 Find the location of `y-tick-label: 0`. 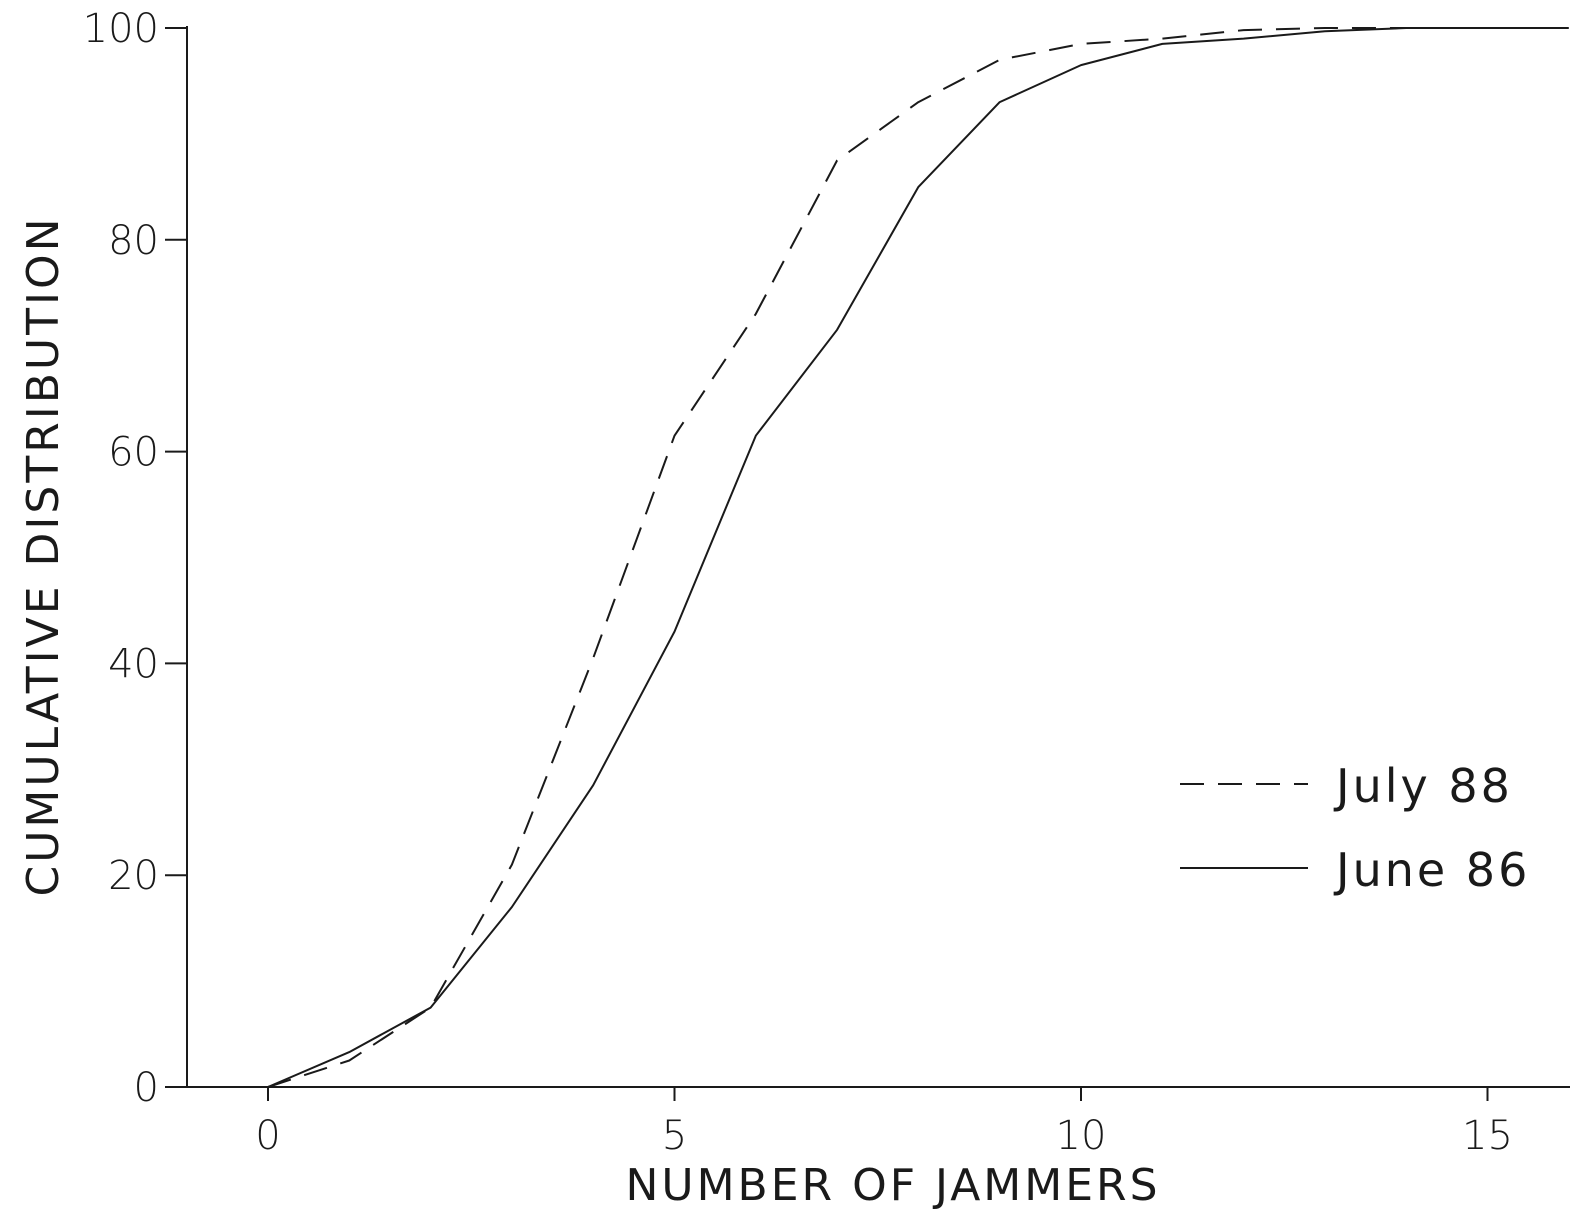

y-tick-label: 0 is located at coordinates (146, 1088).